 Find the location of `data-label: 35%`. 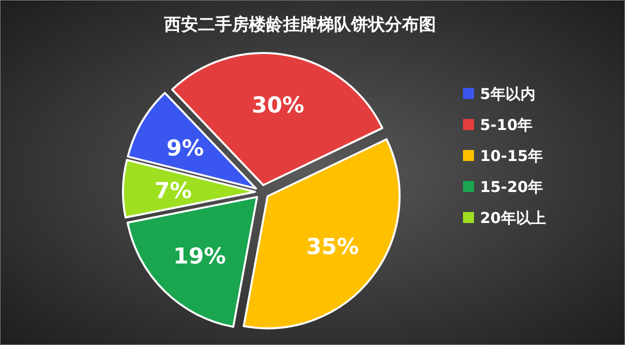

data-label: 35% is located at coordinates (332, 247).